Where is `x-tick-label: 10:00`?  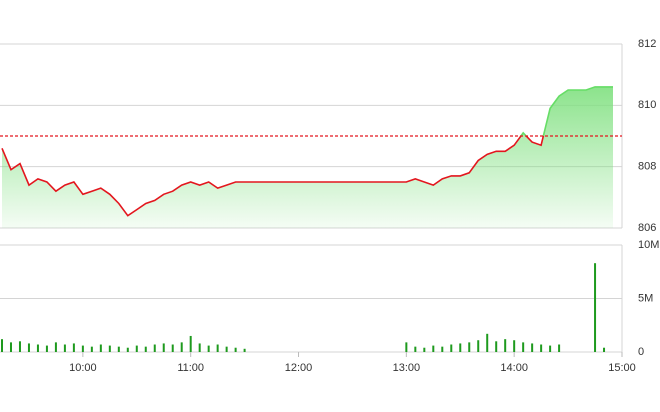
x-tick-label: 10:00 is located at coordinates (83, 368).